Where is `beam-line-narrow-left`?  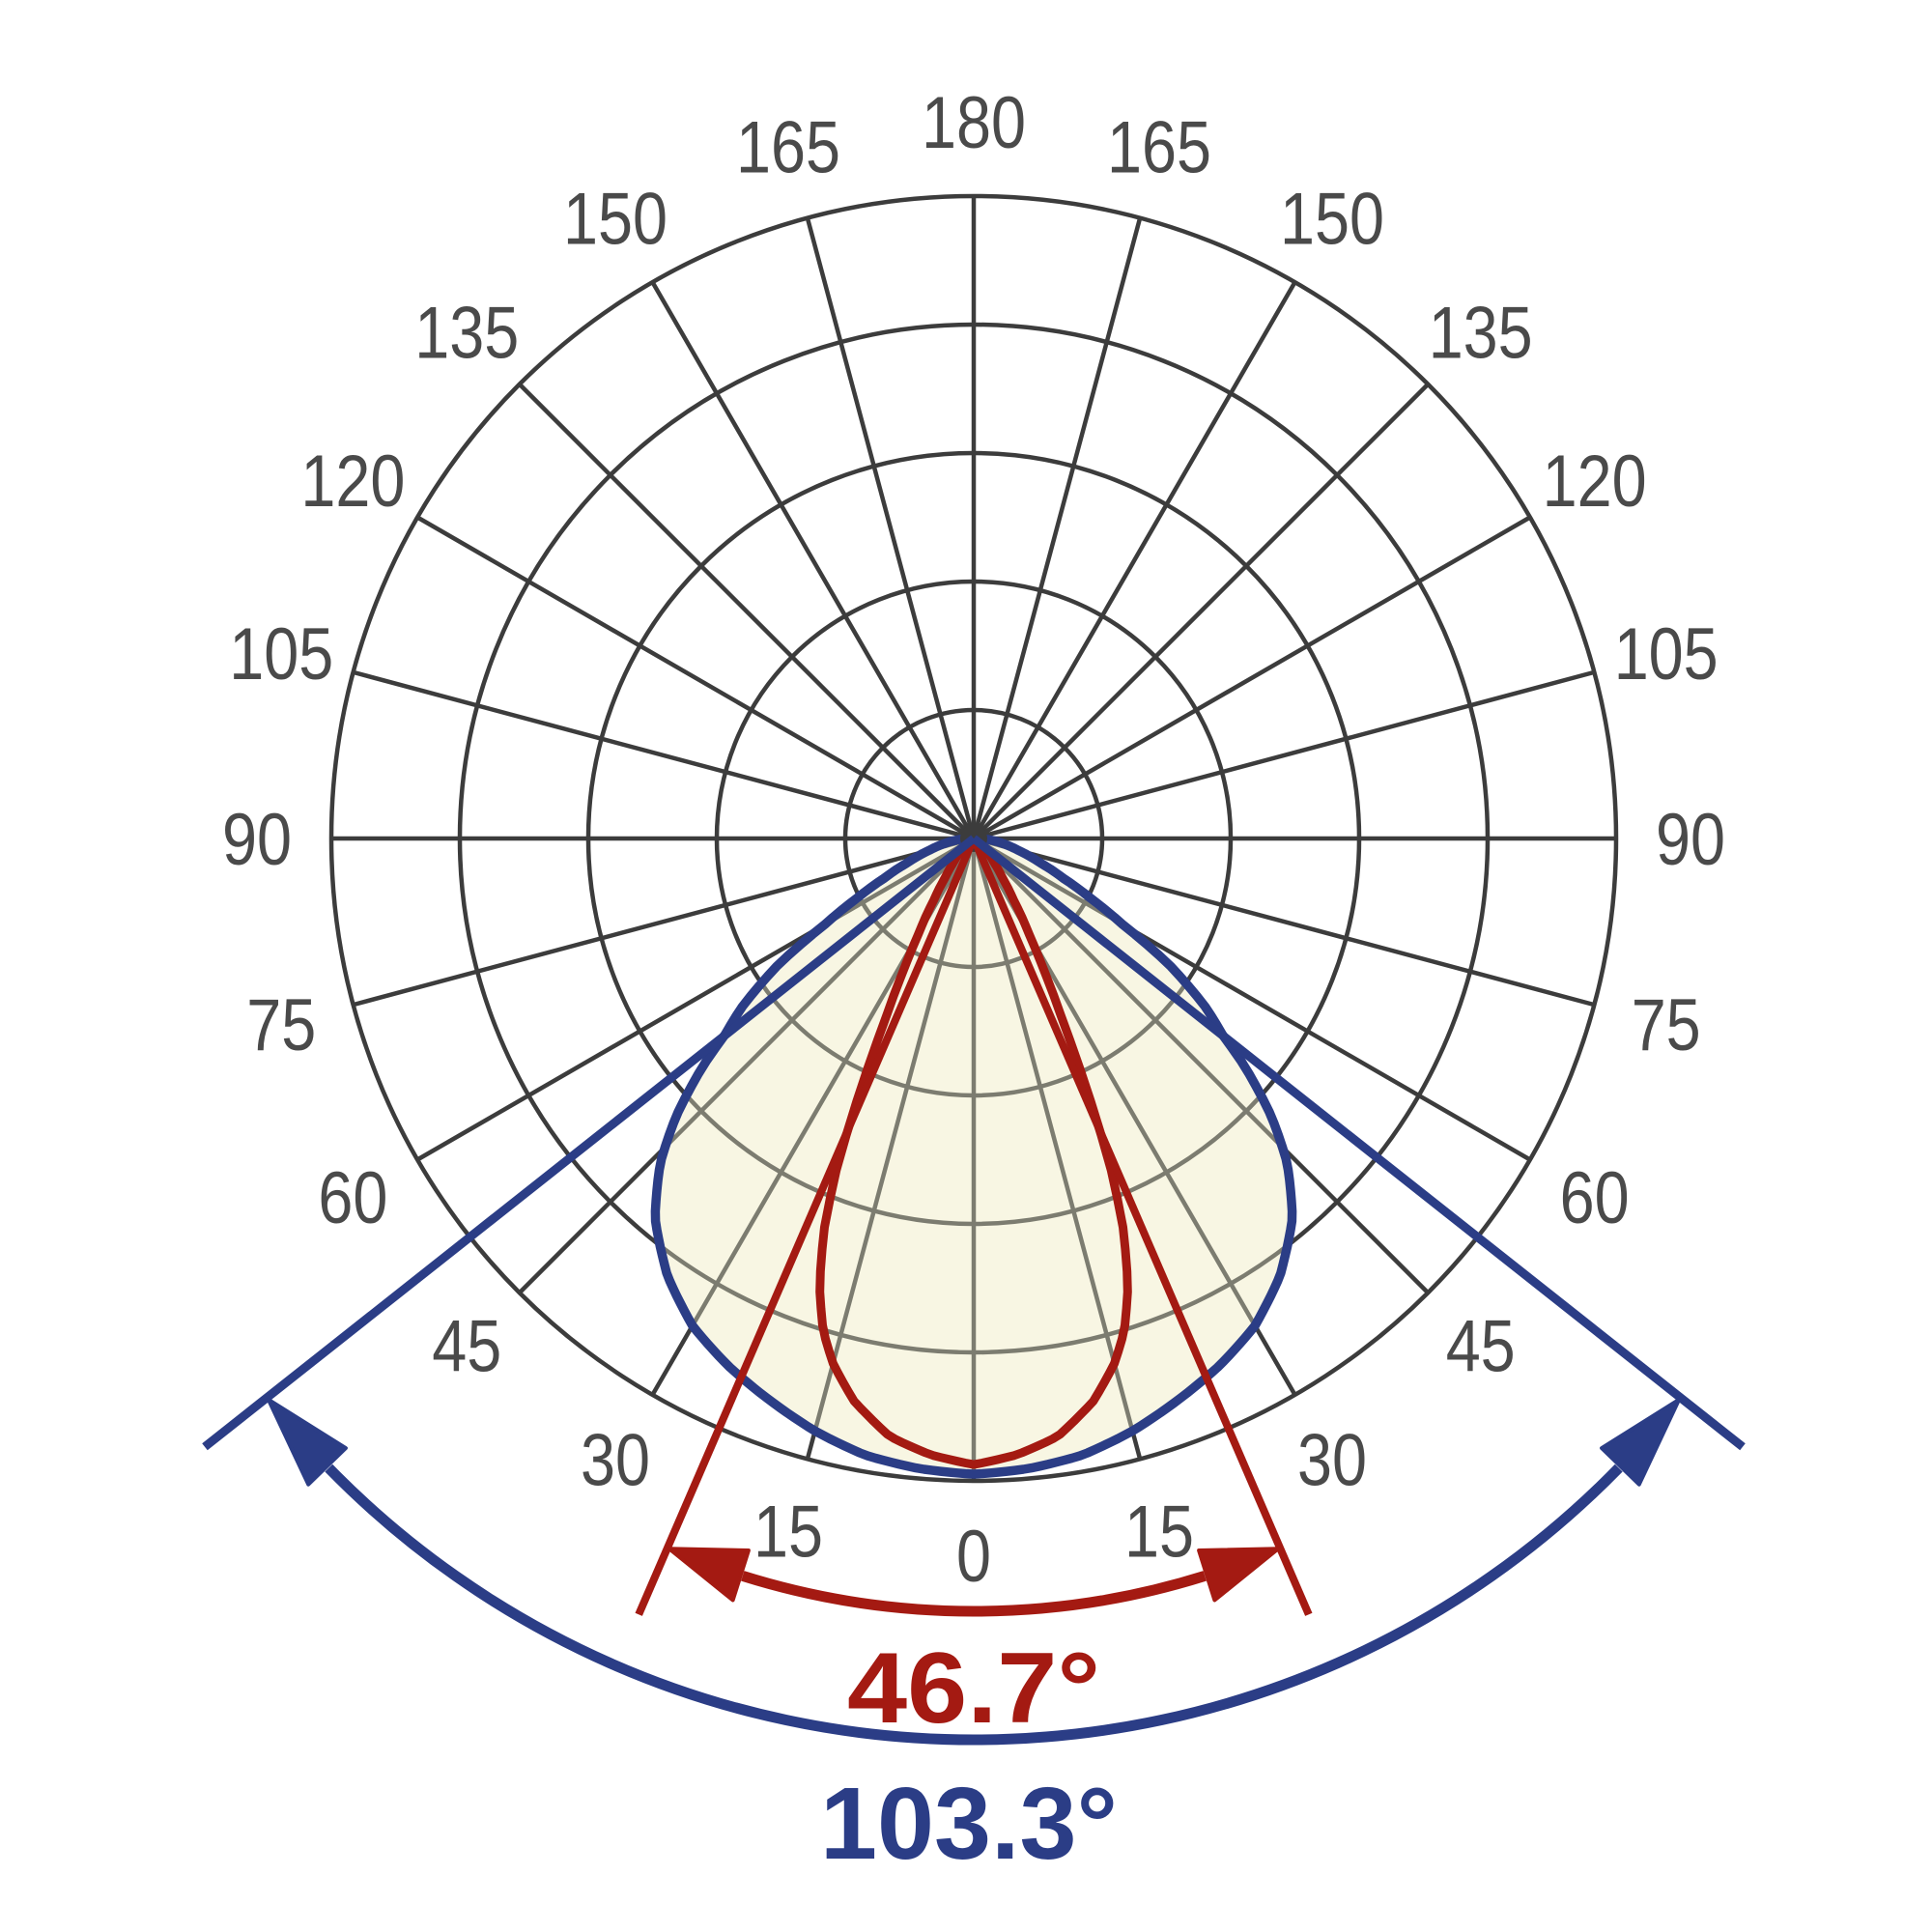 beam-line-narrow-left is located at coordinates (806, 1226).